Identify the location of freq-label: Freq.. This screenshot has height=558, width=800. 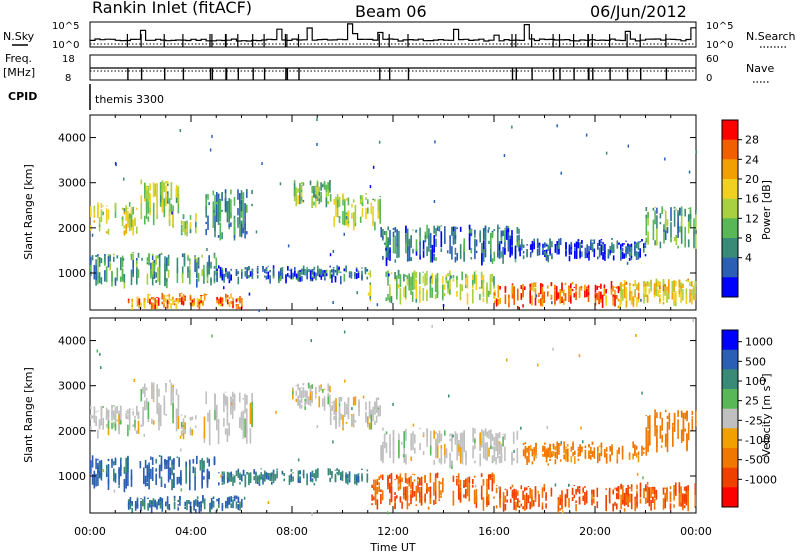
(18, 58).